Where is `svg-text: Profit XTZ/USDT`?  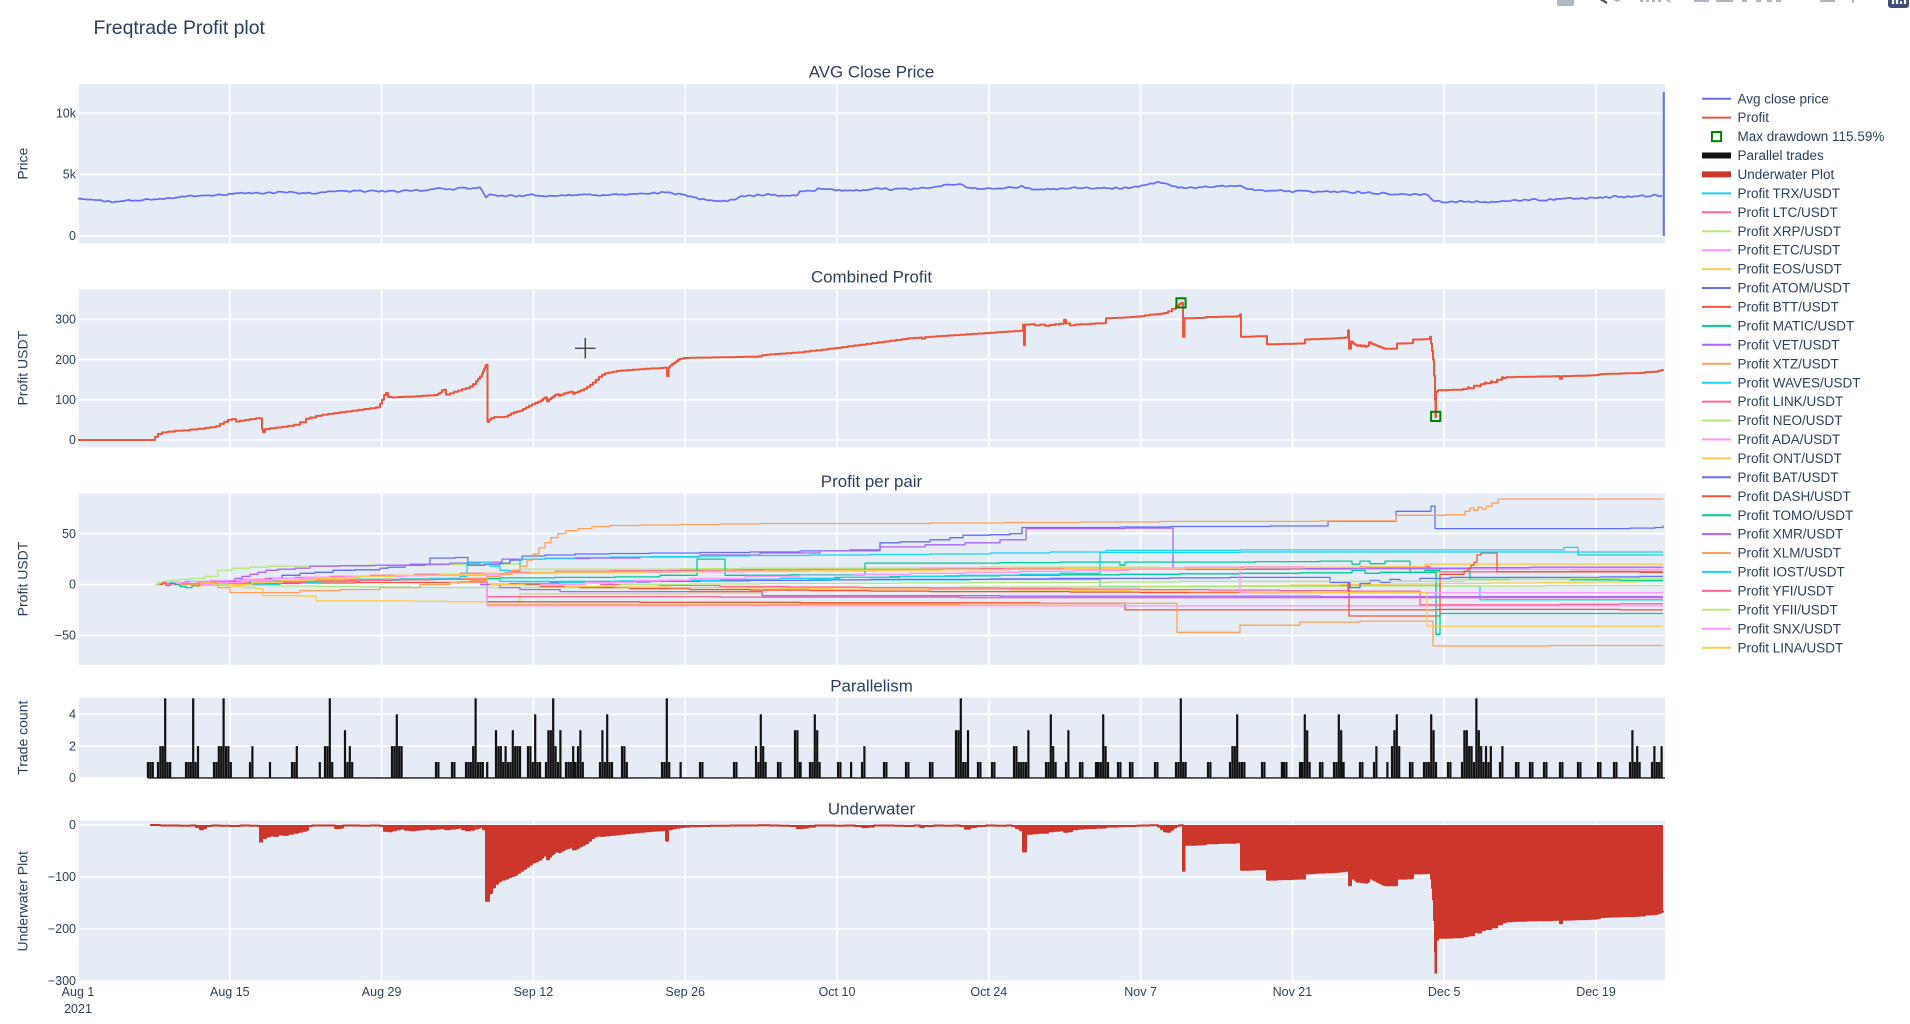
svg-text: Profit XTZ/USDT is located at coordinates (1788, 363).